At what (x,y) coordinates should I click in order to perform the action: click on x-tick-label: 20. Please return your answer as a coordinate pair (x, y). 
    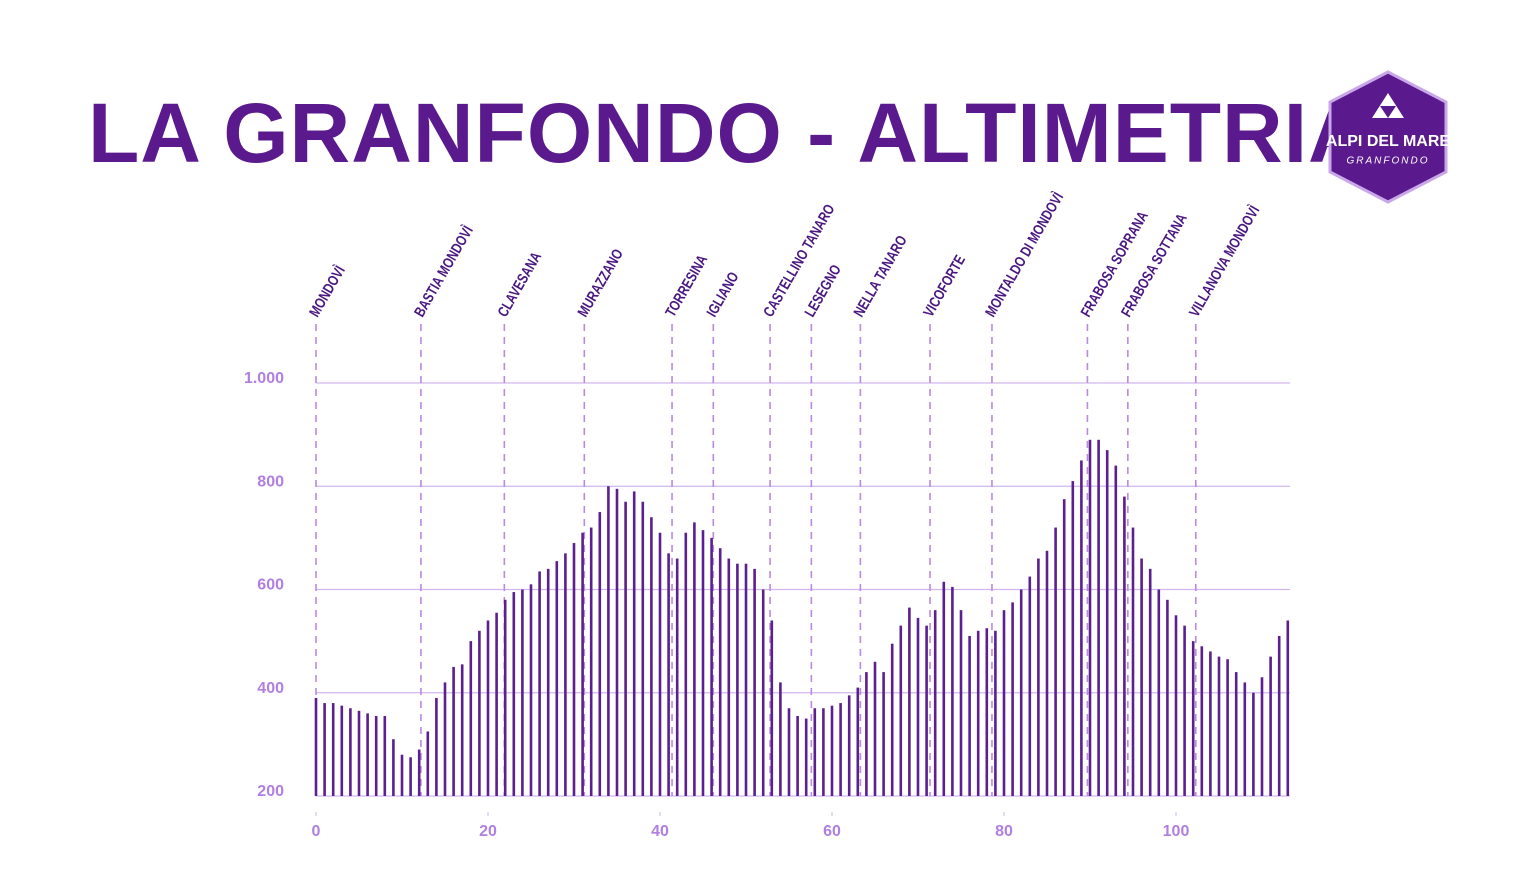
    Looking at the image, I should click on (488, 831).